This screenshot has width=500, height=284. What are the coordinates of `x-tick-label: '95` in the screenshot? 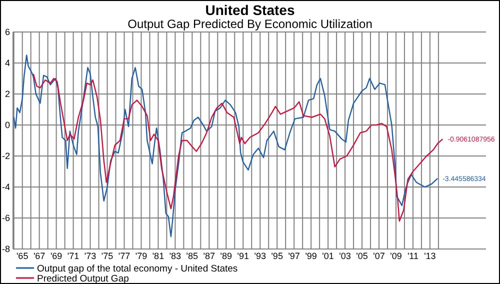 It's located at (277, 256).